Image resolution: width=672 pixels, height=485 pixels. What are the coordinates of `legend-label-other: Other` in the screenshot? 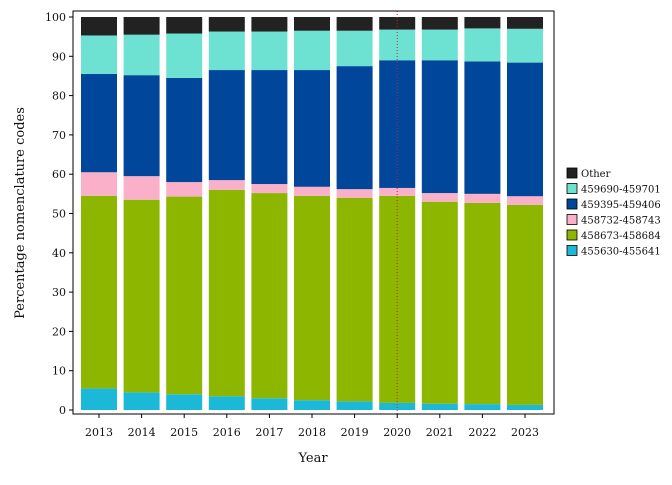 It's located at (596, 174).